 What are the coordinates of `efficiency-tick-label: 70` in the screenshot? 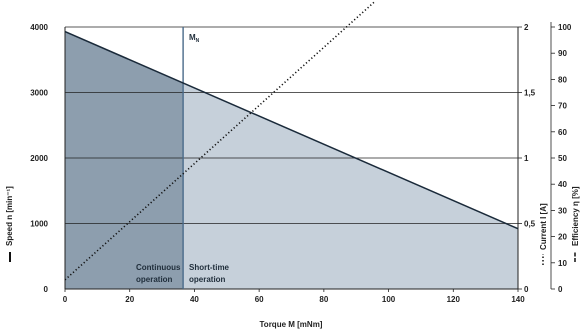 It's located at (562, 106).